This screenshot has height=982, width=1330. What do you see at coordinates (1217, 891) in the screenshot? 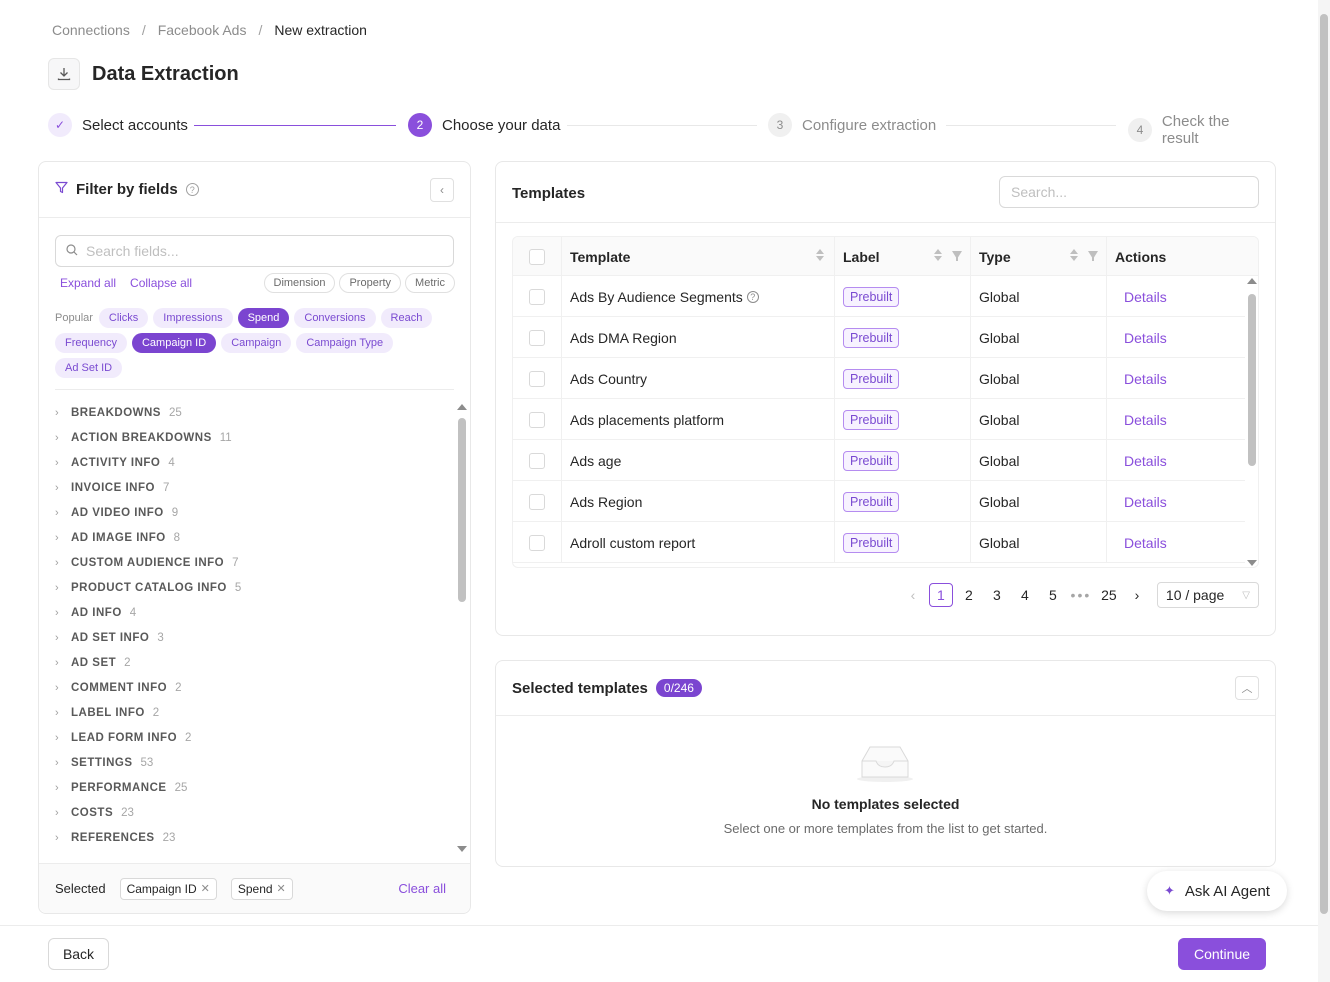
I see `ask-ai-agent-button: ✦ Ask AI Agent` at bounding box center [1217, 891].